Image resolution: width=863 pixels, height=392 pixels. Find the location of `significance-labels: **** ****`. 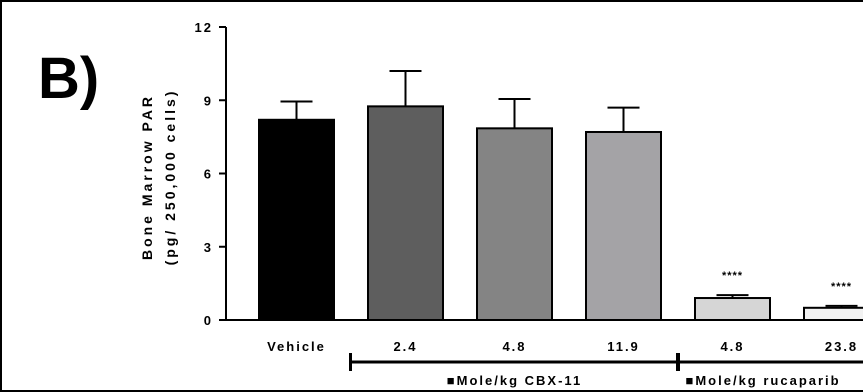

significance-labels: **** **** is located at coordinates (787, 281).